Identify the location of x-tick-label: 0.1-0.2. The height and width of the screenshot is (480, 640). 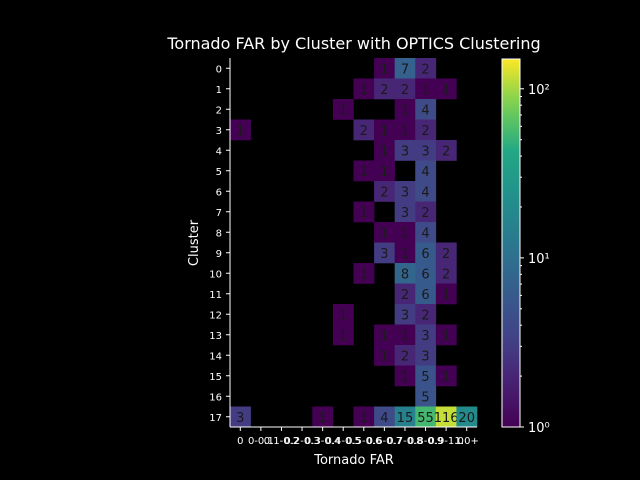
(281, 441).